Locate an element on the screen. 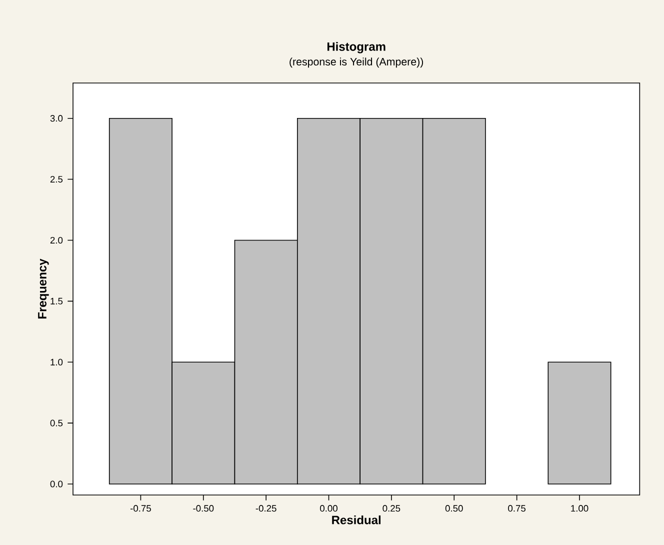  x-tick-label: -0.25 is located at coordinates (266, 508).